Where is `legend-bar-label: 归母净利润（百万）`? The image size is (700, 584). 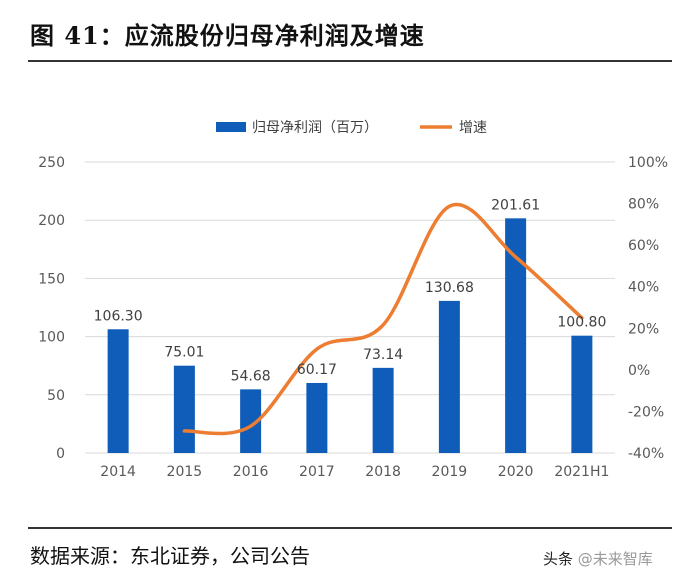
legend-bar-label: 归母净利润（百万） is located at coordinates (315, 127).